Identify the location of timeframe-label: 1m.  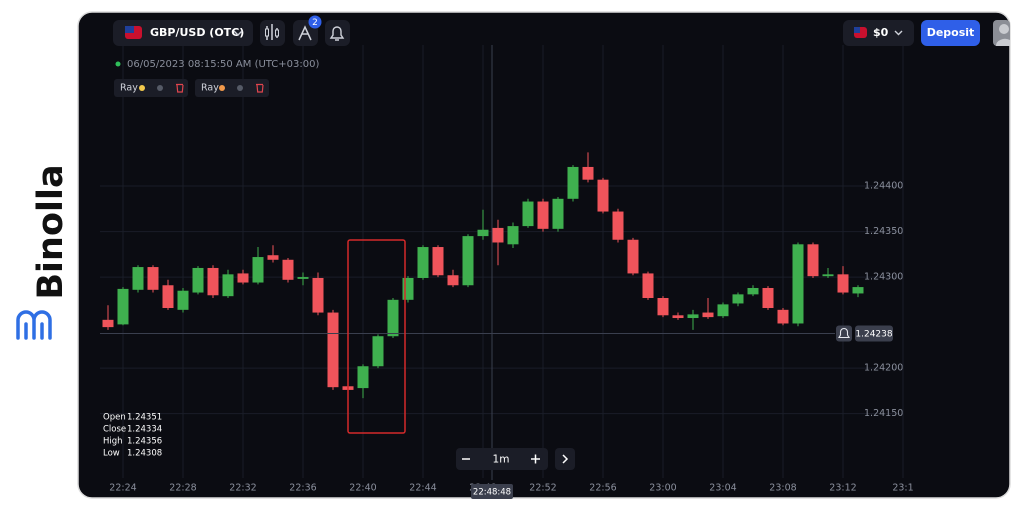
(501, 460).